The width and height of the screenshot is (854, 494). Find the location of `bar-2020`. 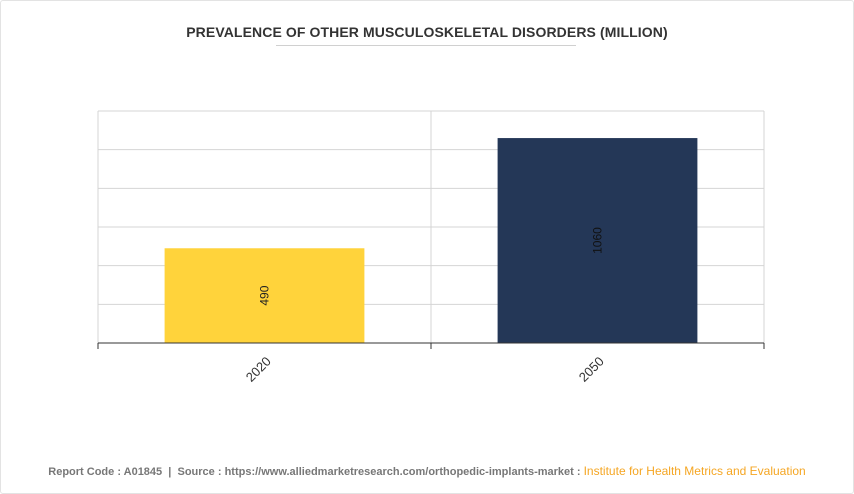

bar-2020 is located at coordinates (264, 295).